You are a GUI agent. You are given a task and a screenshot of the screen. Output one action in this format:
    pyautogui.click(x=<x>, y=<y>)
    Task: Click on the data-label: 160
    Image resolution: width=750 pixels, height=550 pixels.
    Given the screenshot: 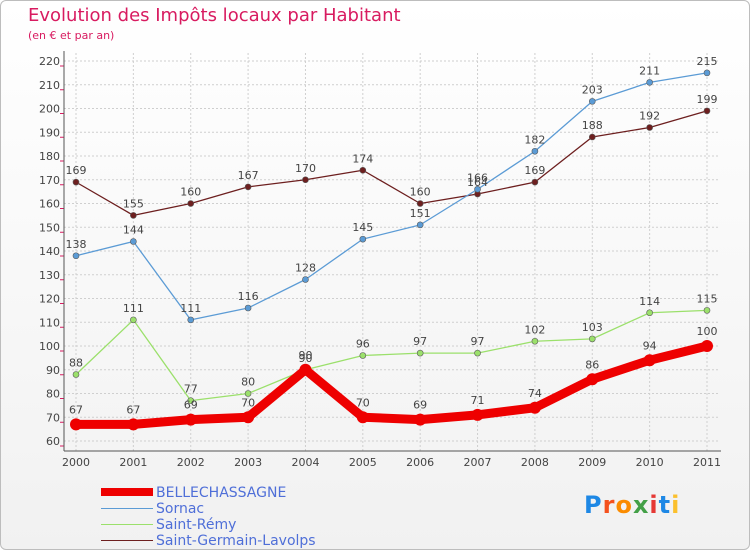 What is the action you would take?
    pyautogui.click(x=420, y=192)
    